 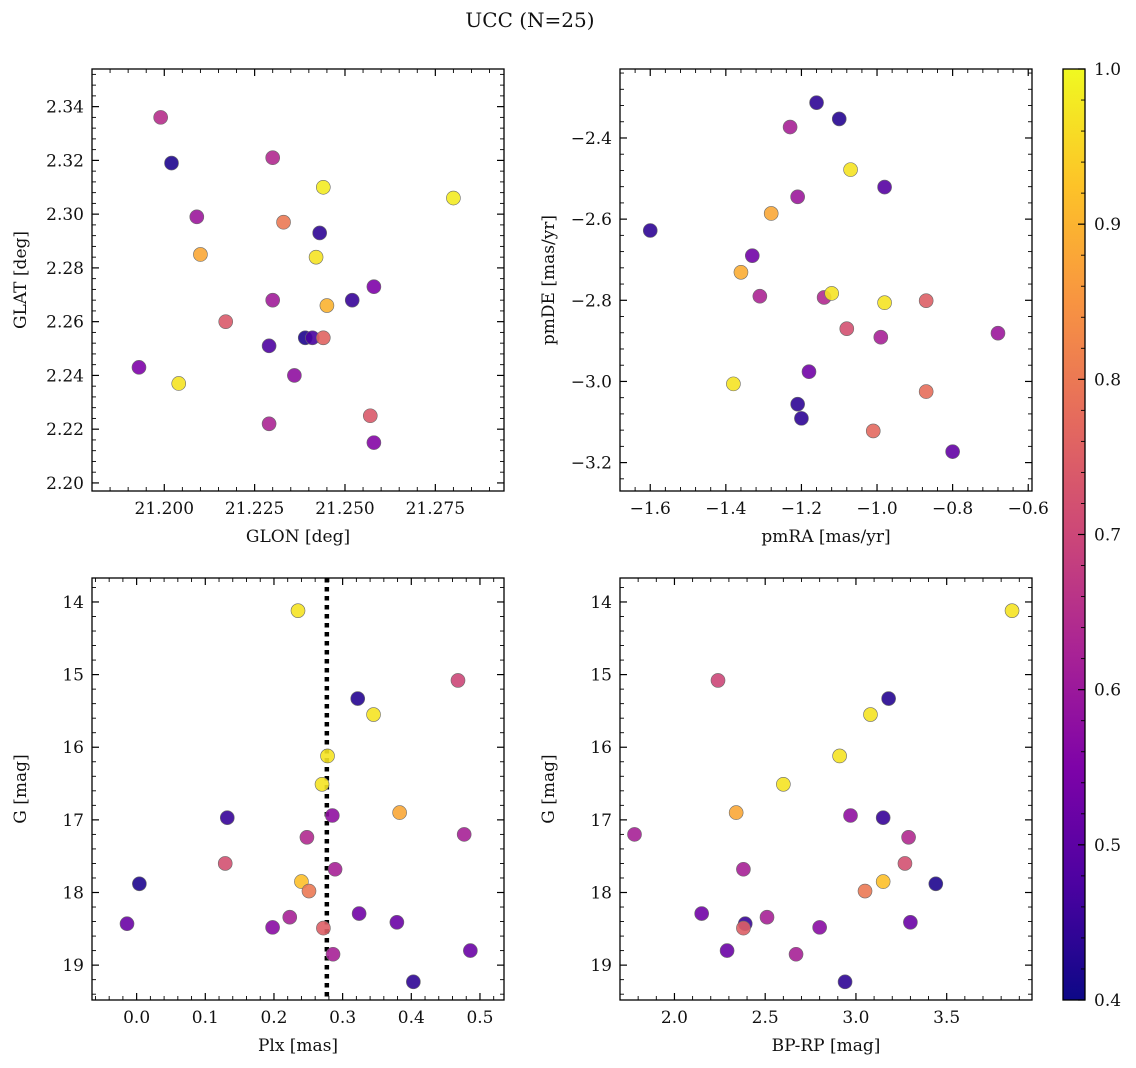 I want to click on x-tick-label: −1.4, so click(x=725, y=509).